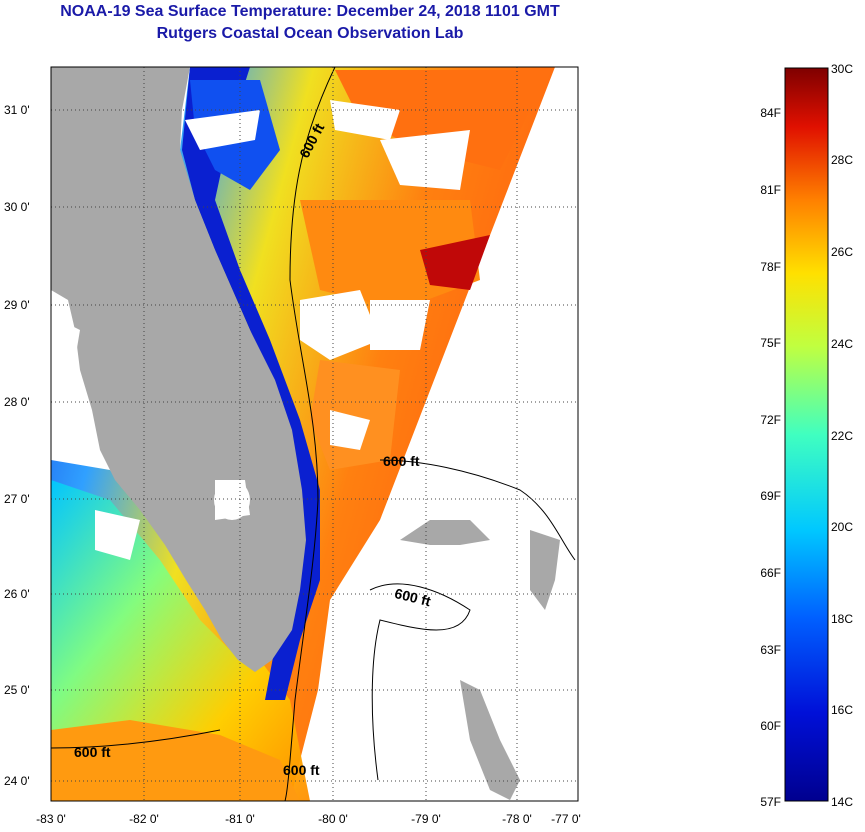  What do you see at coordinates (770, 420) in the screenshot?
I see `colorbar-fahrenheit-label: 72F` at bounding box center [770, 420].